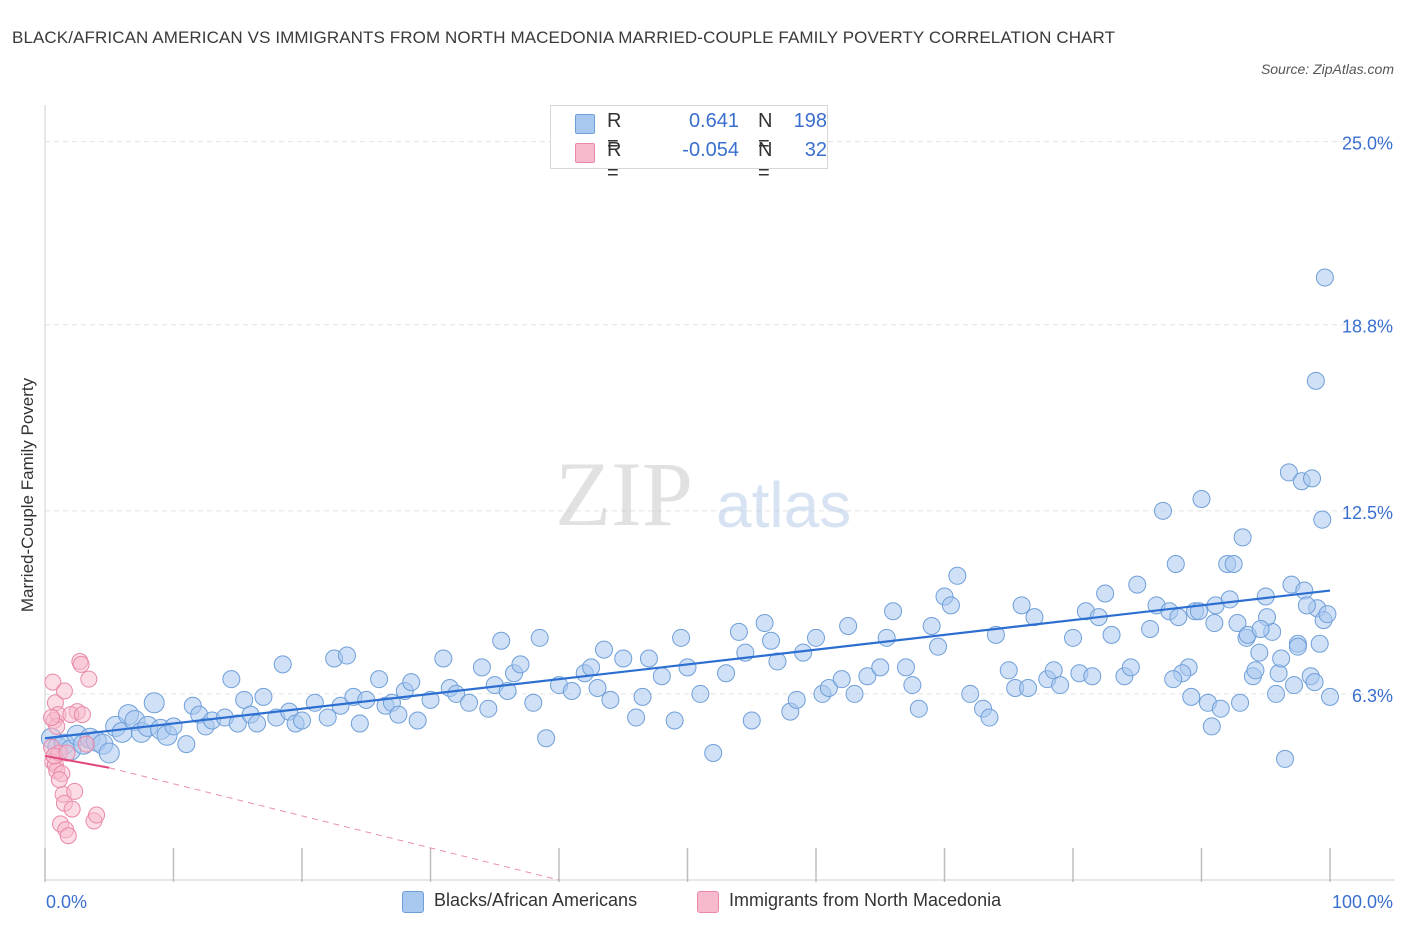  Describe the element at coordinates (27, 495) in the screenshot. I see `y-axis-label: Married-Couple Family Poverty` at that location.